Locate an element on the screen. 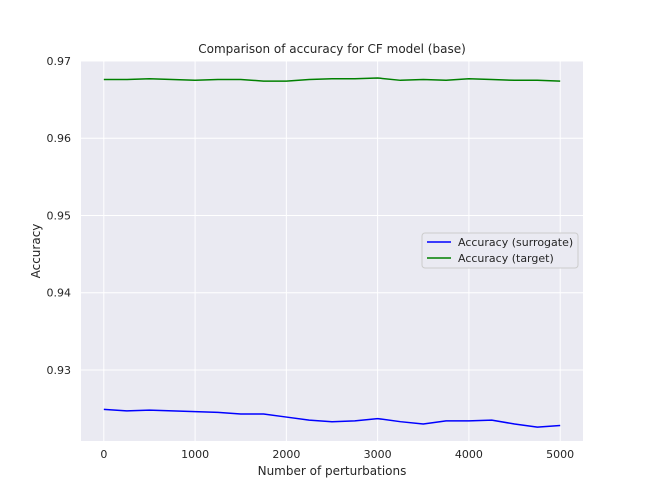  legend-box is located at coordinates (500, 250).